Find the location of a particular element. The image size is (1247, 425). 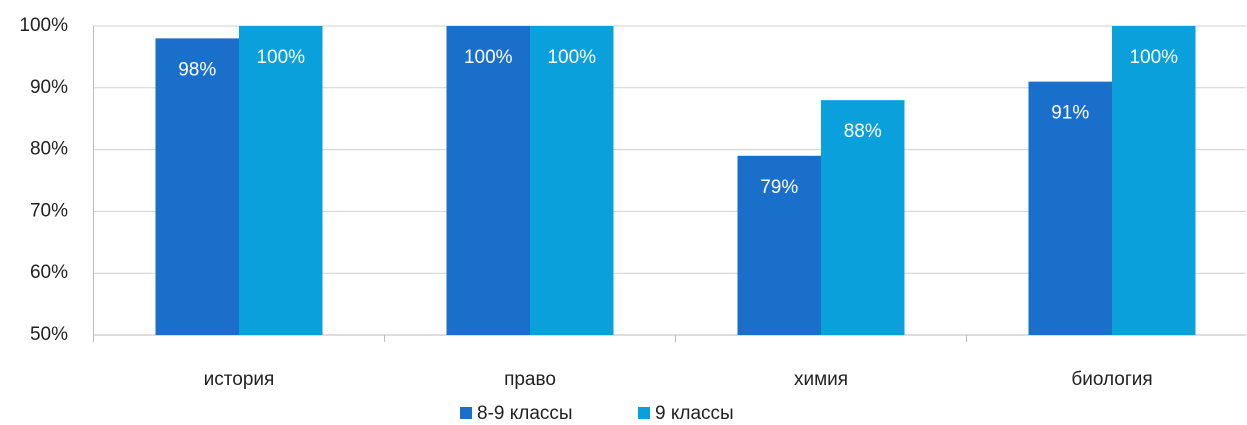

data-label: 98% is located at coordinates (197, 69).